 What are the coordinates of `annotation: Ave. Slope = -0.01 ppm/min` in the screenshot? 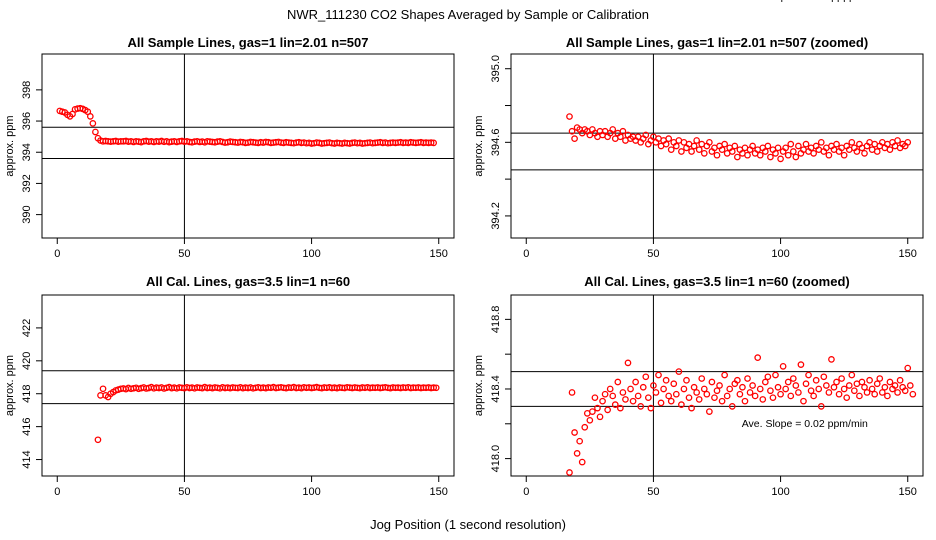 It's located at (807, 1).